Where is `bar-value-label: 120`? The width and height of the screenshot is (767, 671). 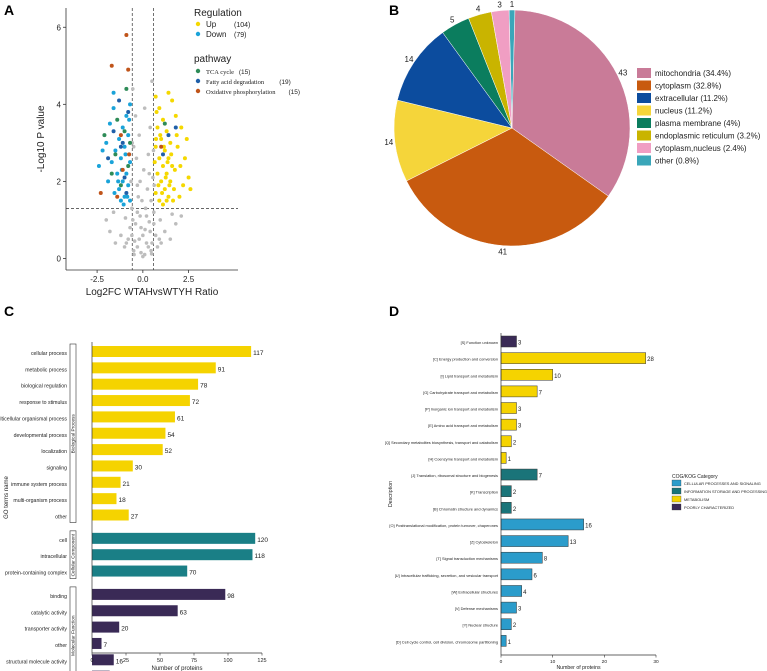 bar-value-label: 120 is located at coordinates (262, 540).